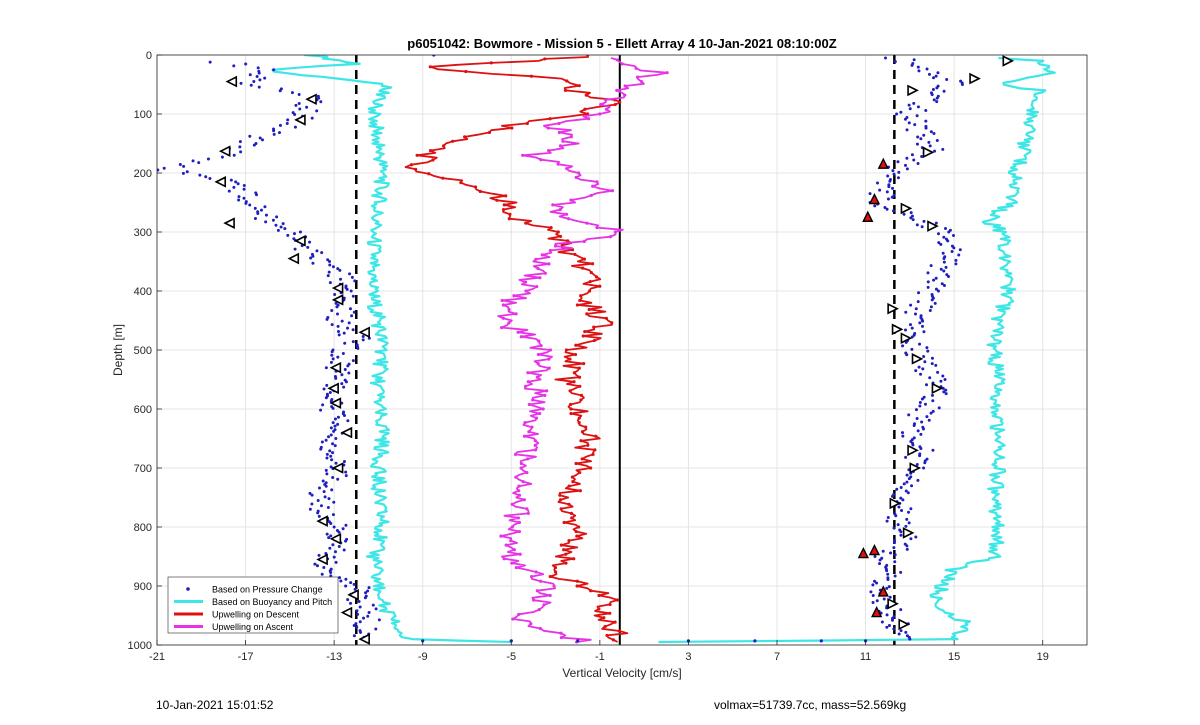 The image size is (1200, 725). What do you see at coordinates (688, 657) in the screenshot?
I see `x-tick-label: 3` at bounding box center [688, 657].